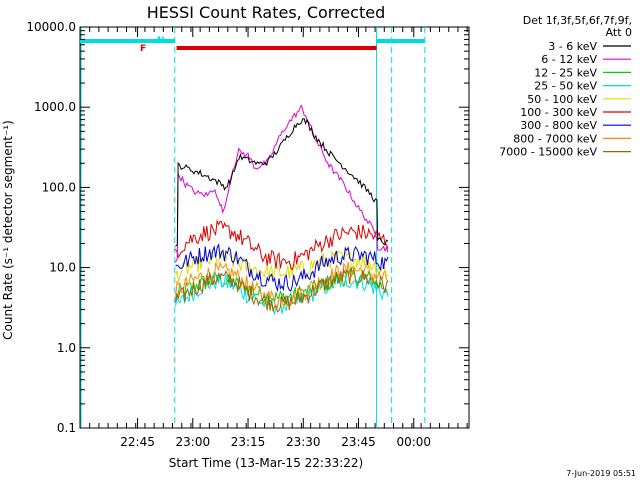  Describe the element at coordinates (601, 473) in the screenshot. I see `footer-date: 7-Jun-2019 05:51` at that location.